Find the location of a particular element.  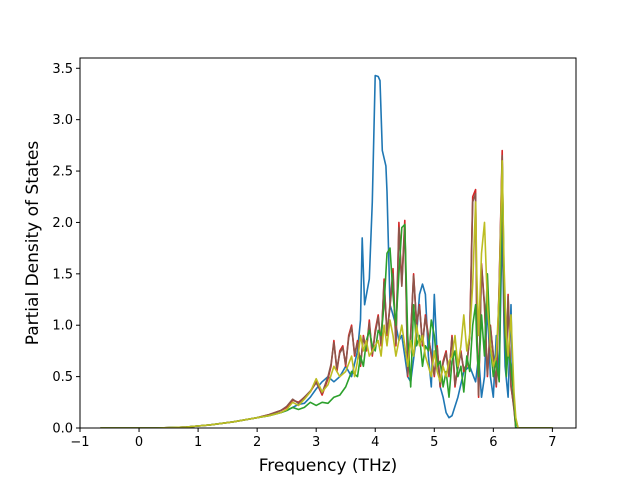

x-tick-label: 1 is located at coordinates (198, 442).